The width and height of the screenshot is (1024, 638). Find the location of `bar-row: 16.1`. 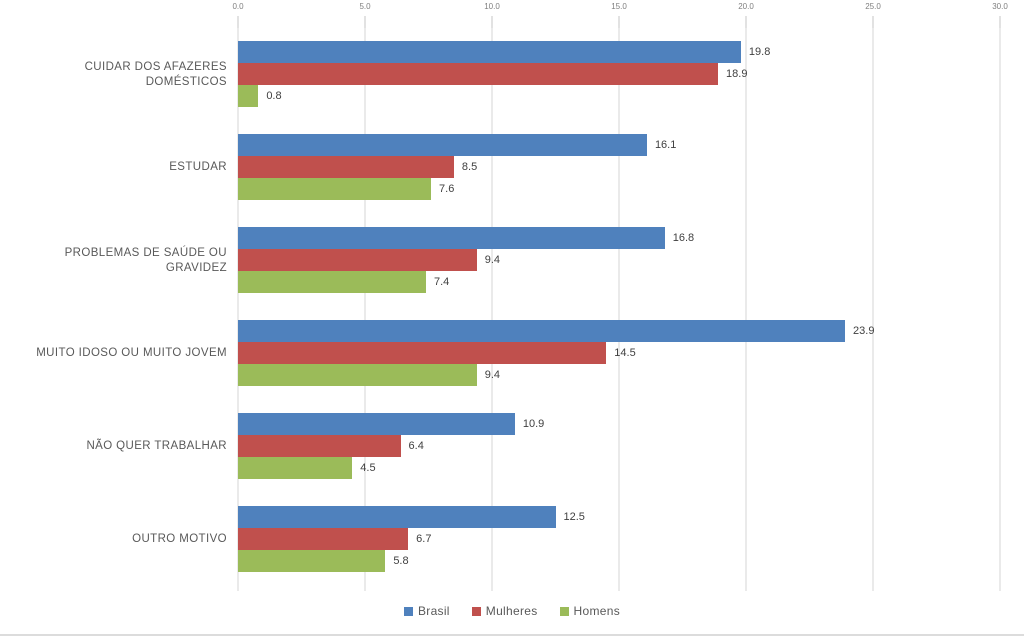

bar-row: 16.1 is located at coordinates (619, 145).